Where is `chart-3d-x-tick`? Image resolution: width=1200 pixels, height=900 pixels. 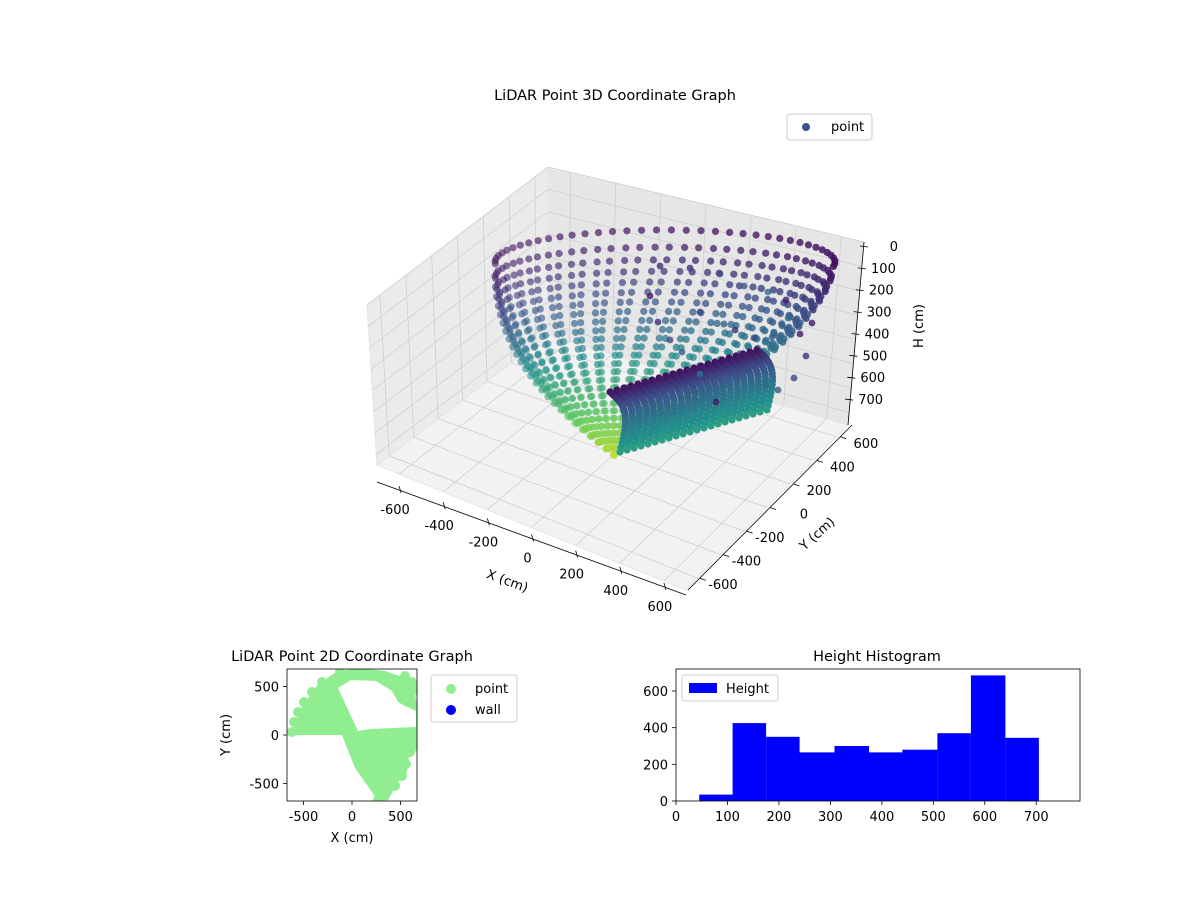 chart-3d-x-tick is located at coordinates (665, 586).